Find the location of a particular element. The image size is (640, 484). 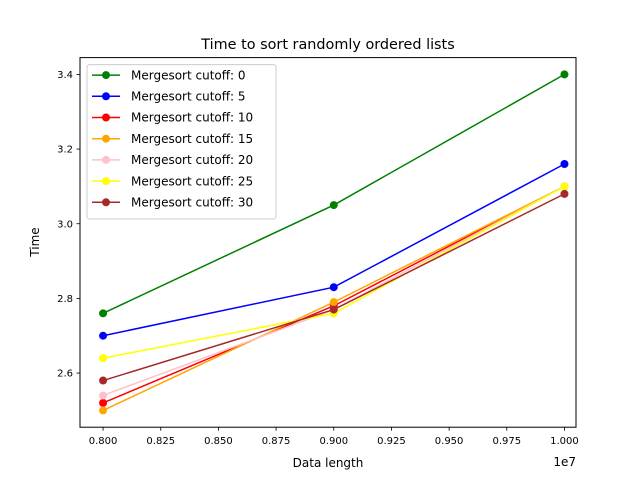

legend-label: Mergesort cutoff: 10 is located at coordinates (192, 118).